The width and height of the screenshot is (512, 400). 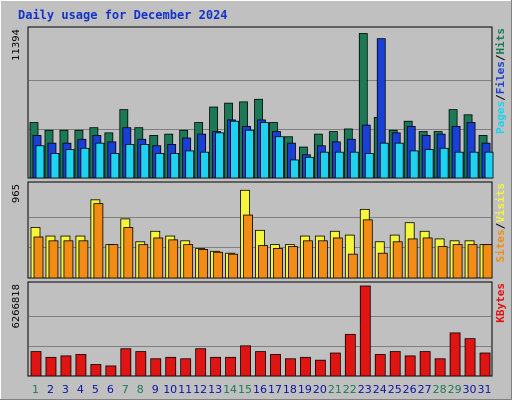 What do you see at coordinates (16, 45) in the screenshot?
I see `y-max-label: 11394` at bounding box center [16, 45].